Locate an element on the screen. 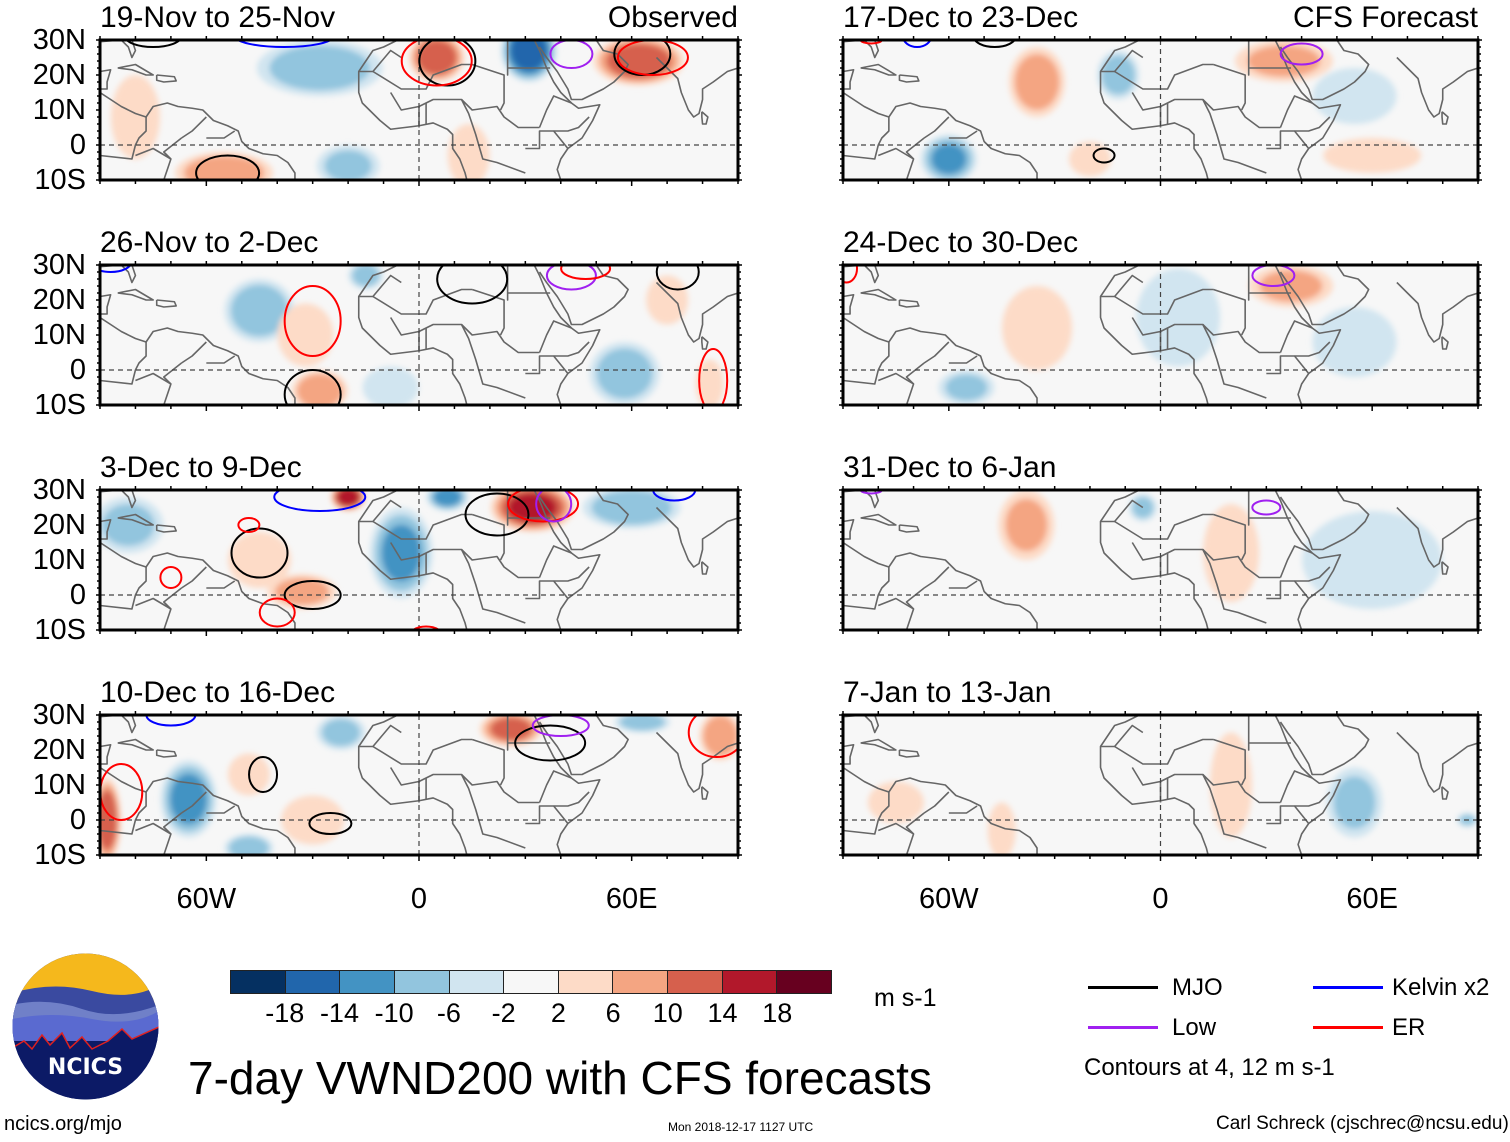 The image size is (1510, 1142). legend-line-er is located at coordinates (1348, 1027).